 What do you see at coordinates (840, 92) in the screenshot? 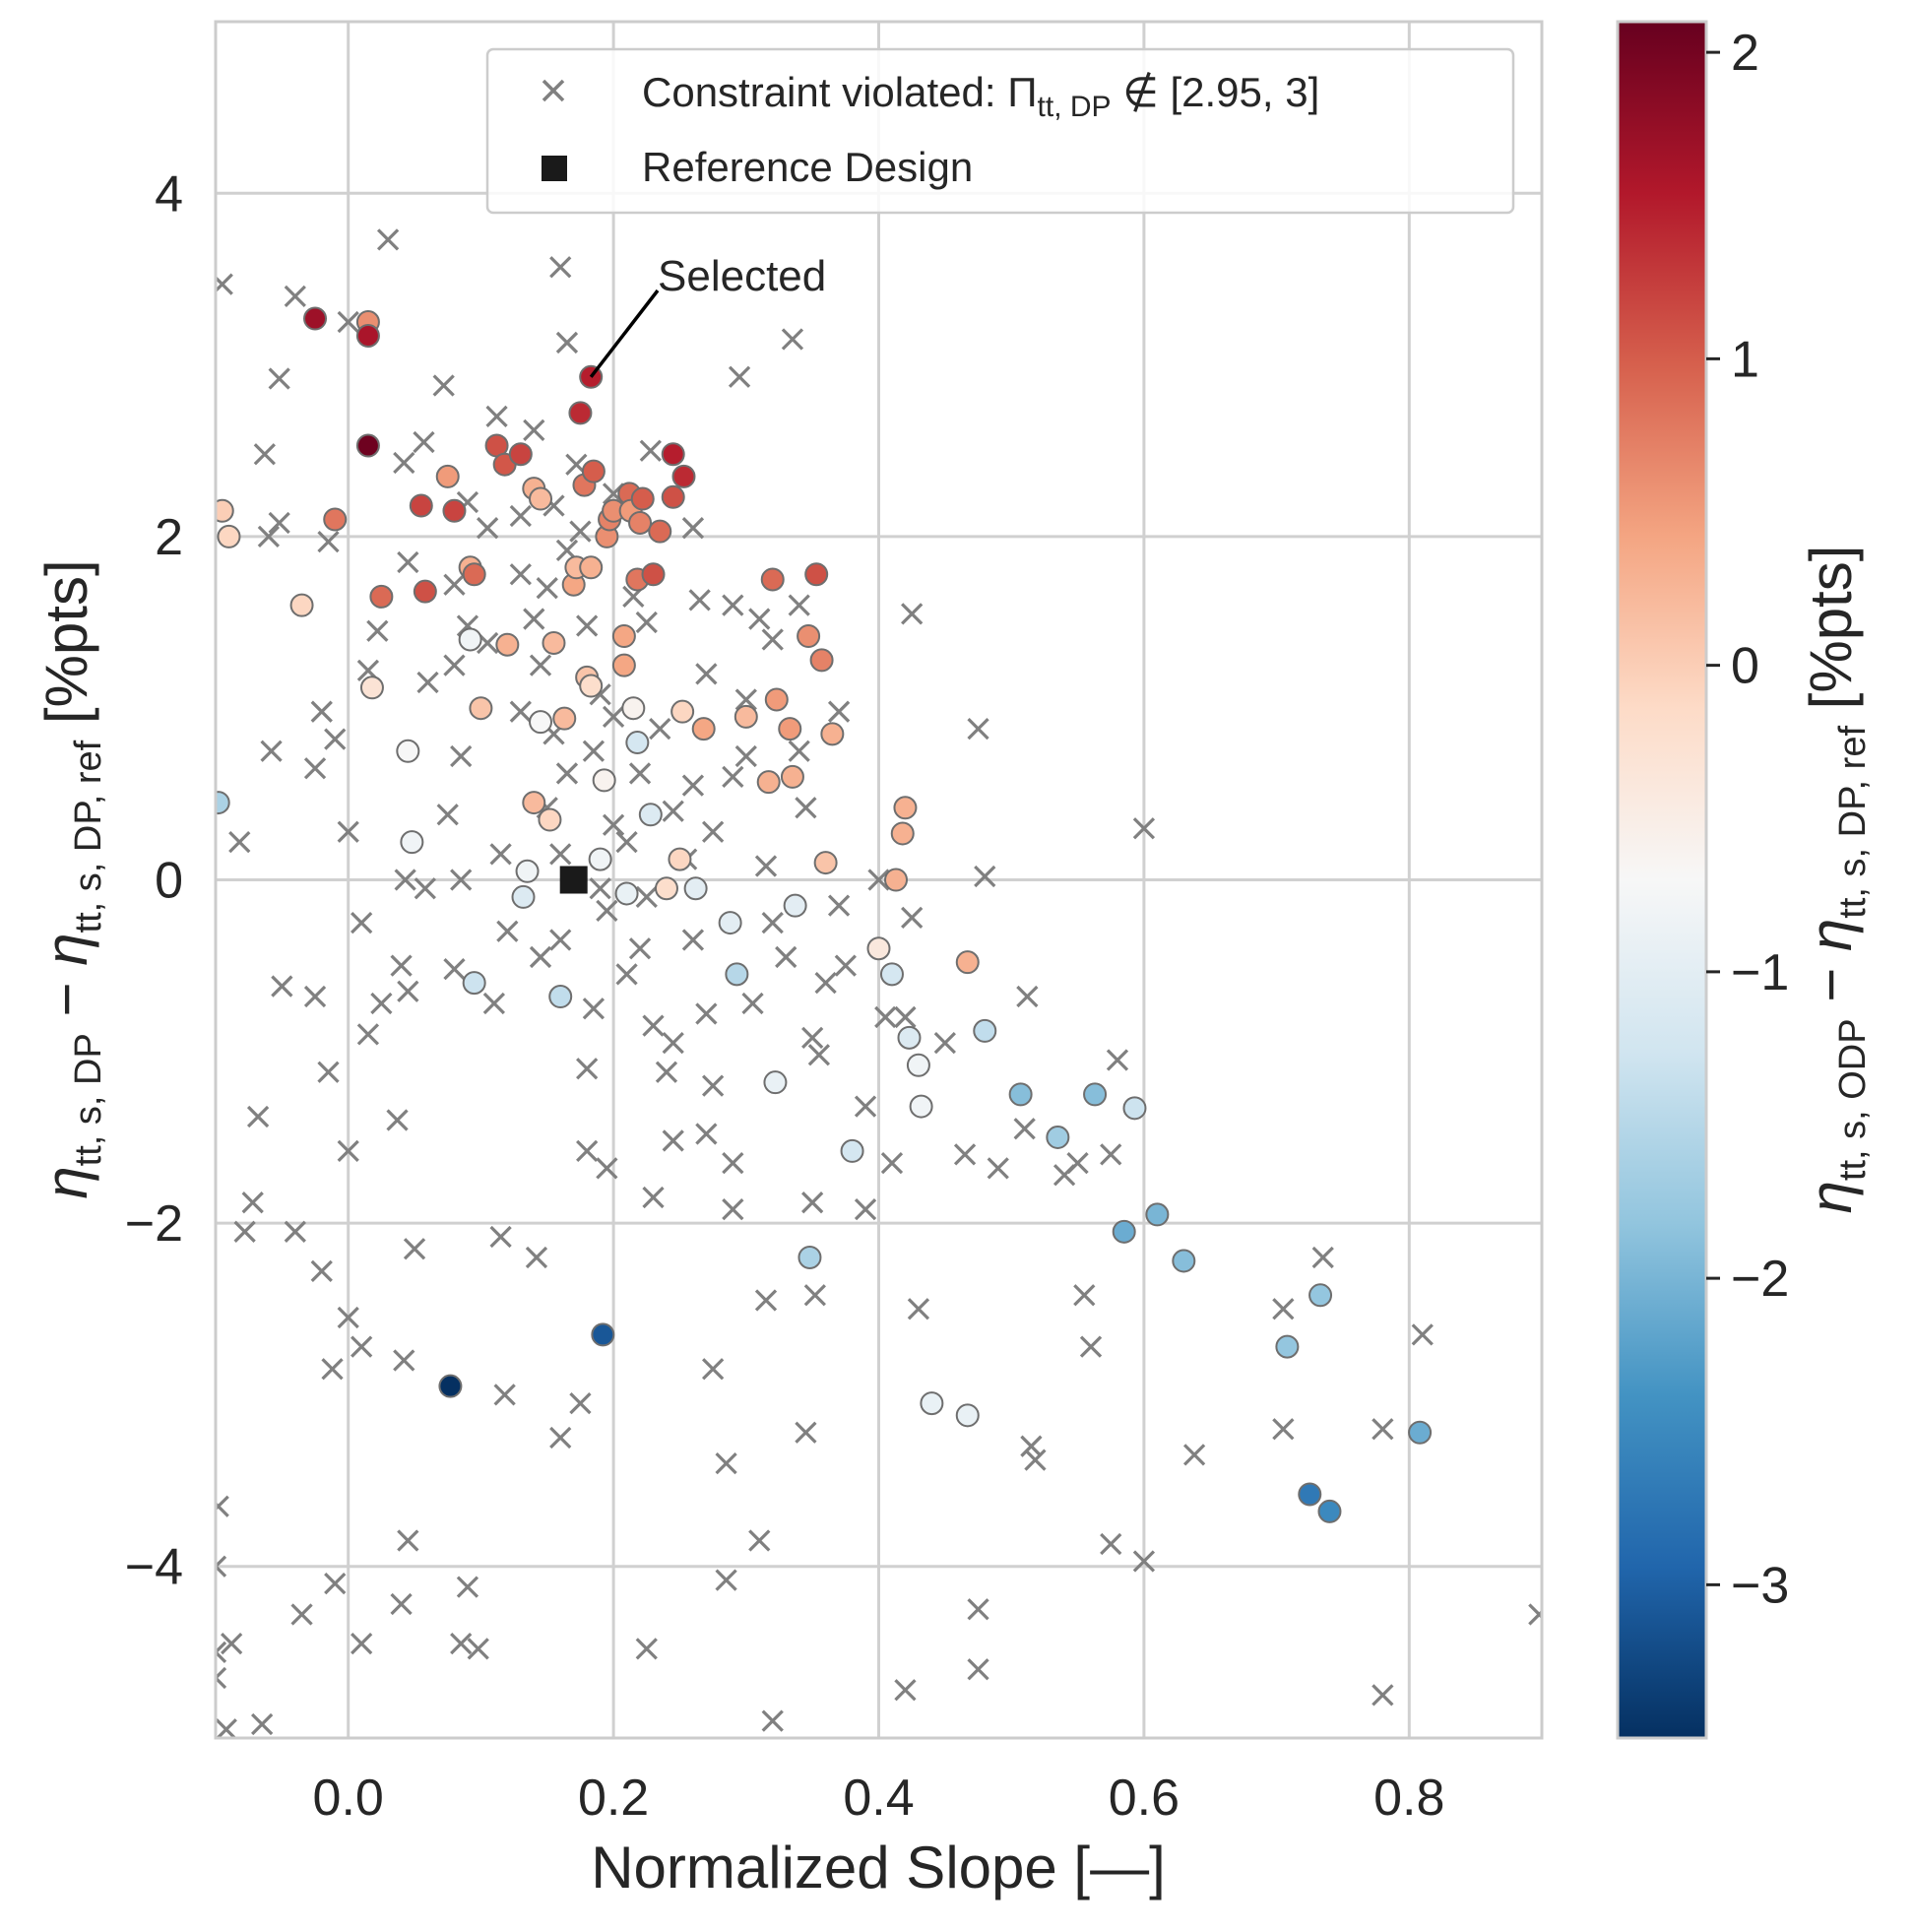
I see `legend-label-constraint-prefix: Constraint violated: Π` at bounding box center [840, 92].